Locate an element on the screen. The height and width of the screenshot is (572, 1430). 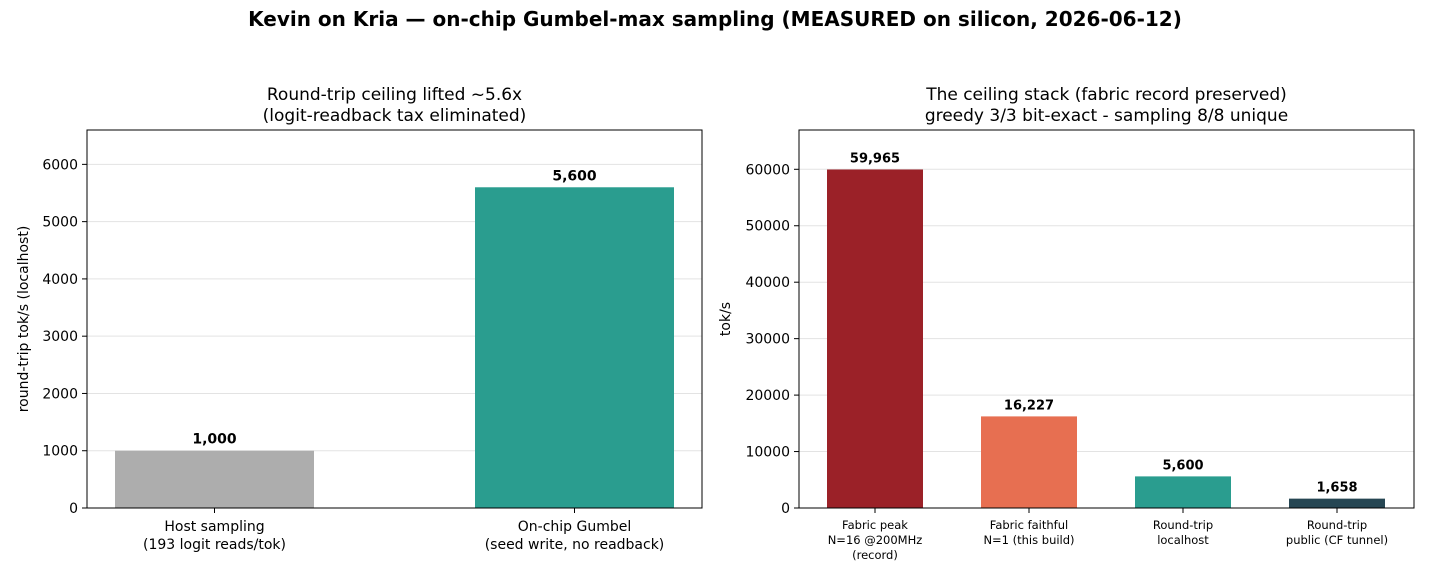
chart2-ytick-label: 20000 is located at coordinates (767, 396).